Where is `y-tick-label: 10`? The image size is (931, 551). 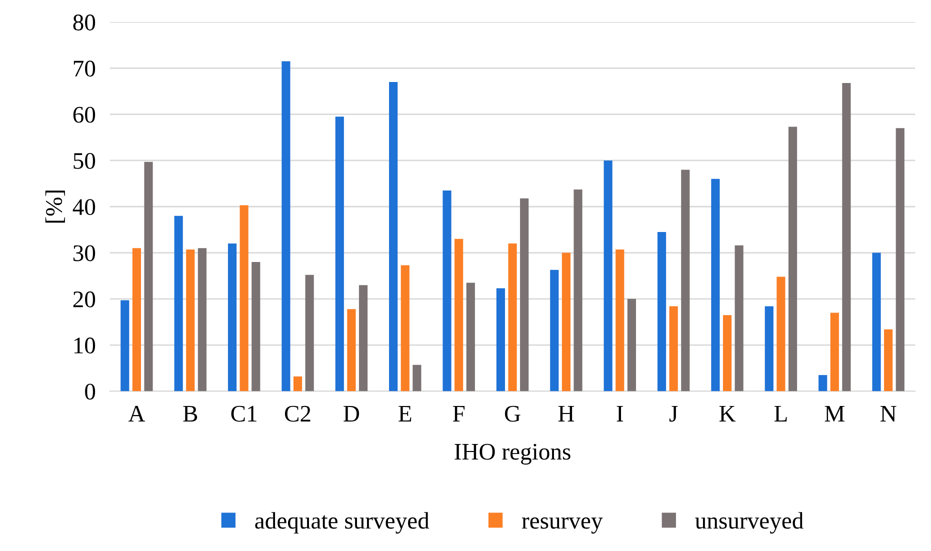
y-tick-label: 10 is located at coordinates (85, 346).